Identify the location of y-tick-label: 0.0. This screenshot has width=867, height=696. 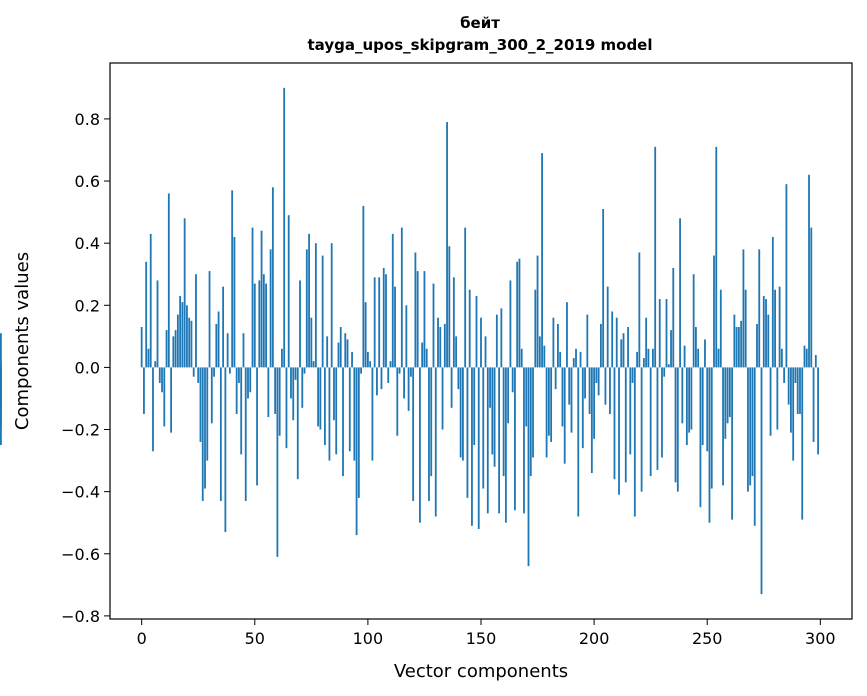
(87, 367).